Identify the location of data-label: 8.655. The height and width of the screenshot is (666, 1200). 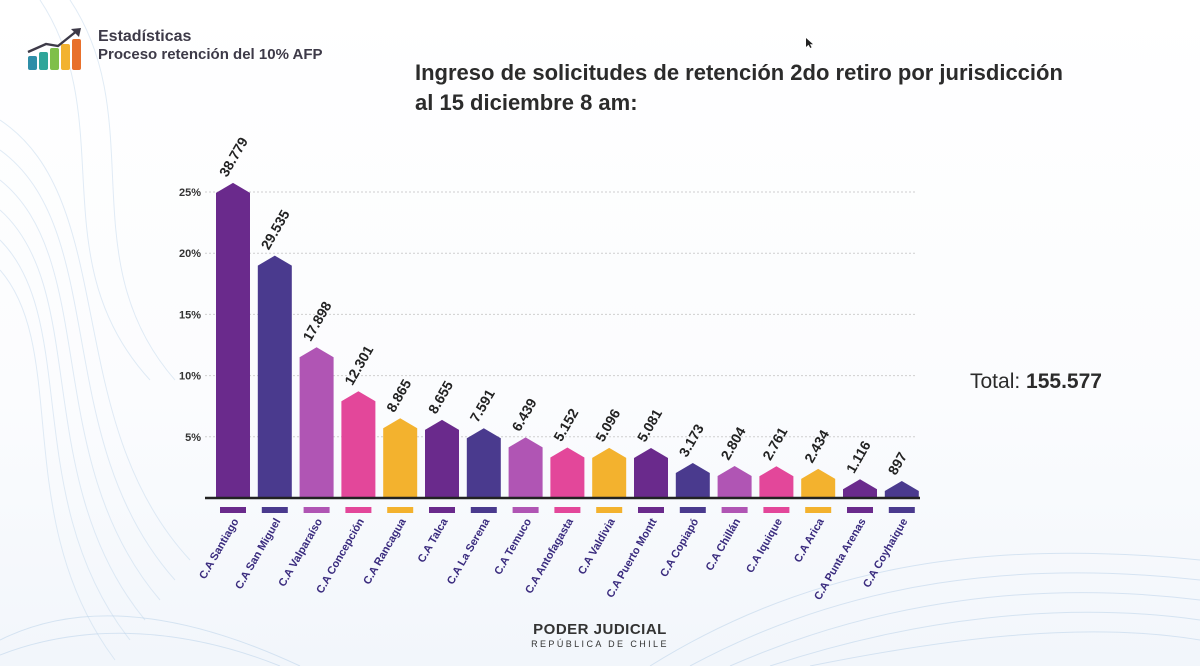
(440, 397).